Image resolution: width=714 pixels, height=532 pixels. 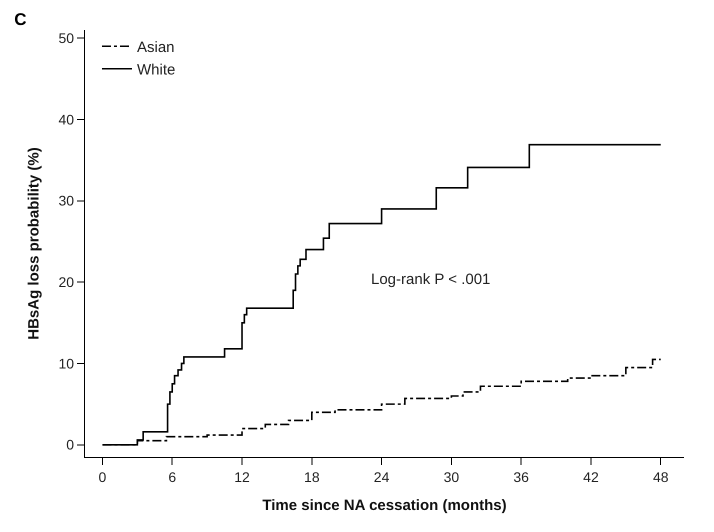 What do you see at coordinates (66, 38) in the screenshot?
I see `y-tick-label: 50` at bounding box center [66, 38].